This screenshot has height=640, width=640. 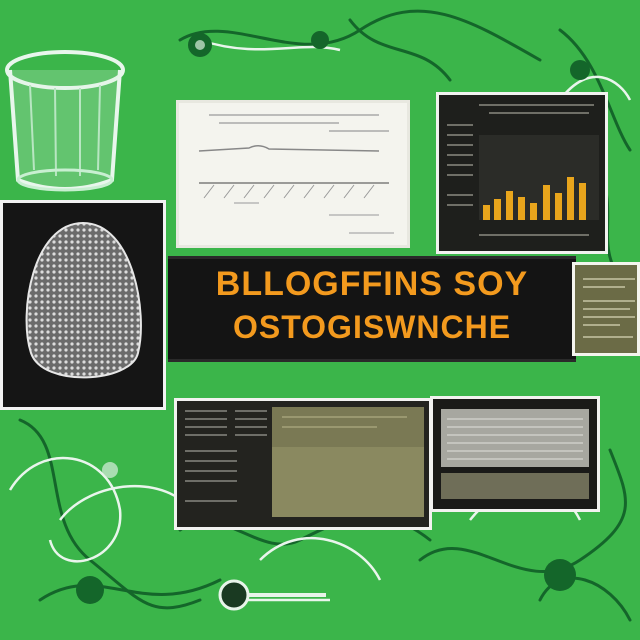 I want to click on monitor-panel, so click(x=515, y=454).